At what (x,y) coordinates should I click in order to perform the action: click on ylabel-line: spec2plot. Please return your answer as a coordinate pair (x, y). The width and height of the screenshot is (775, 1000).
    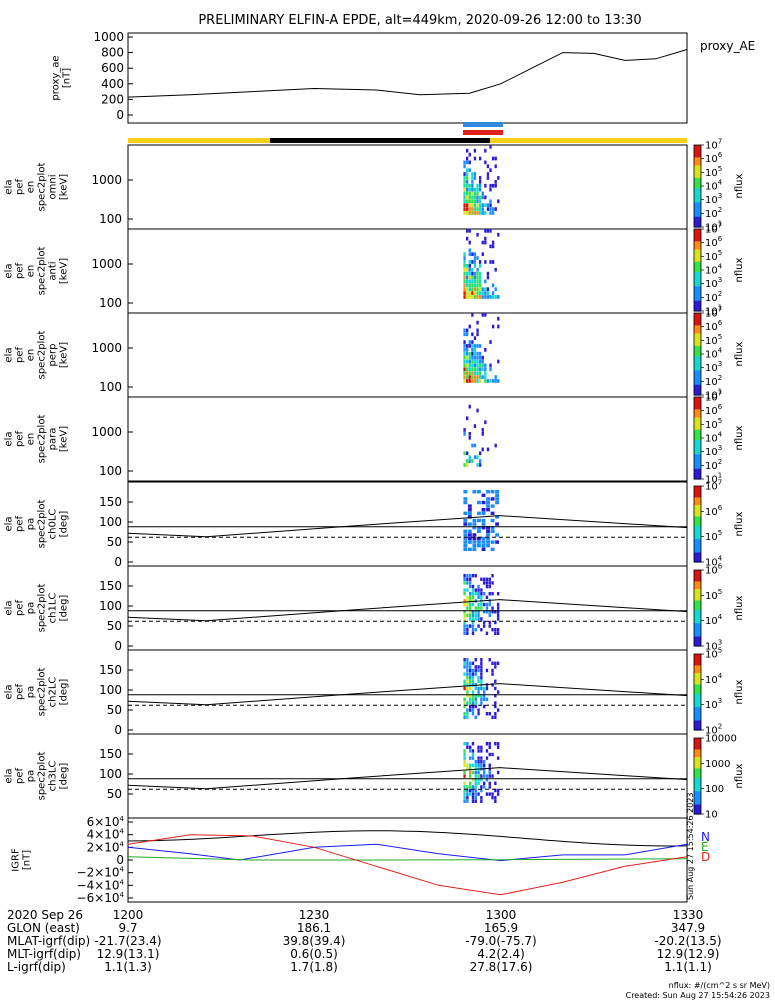
    Looking at the image, I should click on (42, 692).